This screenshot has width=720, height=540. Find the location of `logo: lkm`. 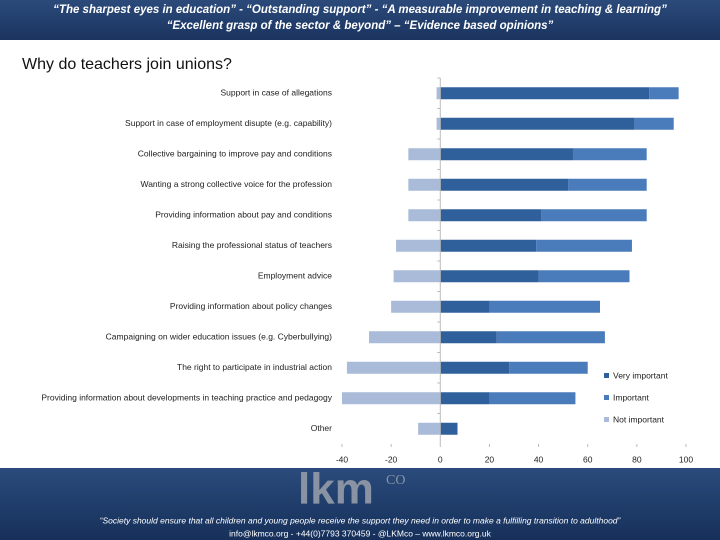

logo: lkm is located at coordinates (336, 489).